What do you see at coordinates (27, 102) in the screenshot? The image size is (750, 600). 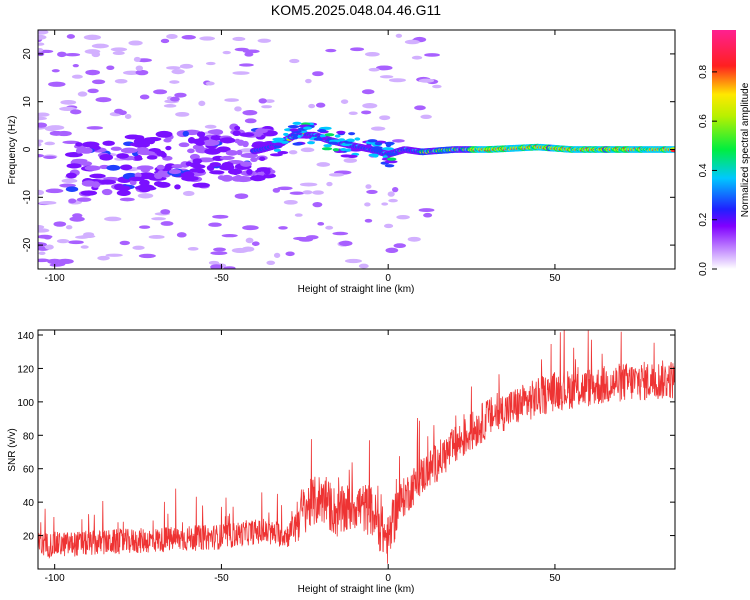 I see `spectrogram-y-tick-label: 10` at bounding box center [27, 102].